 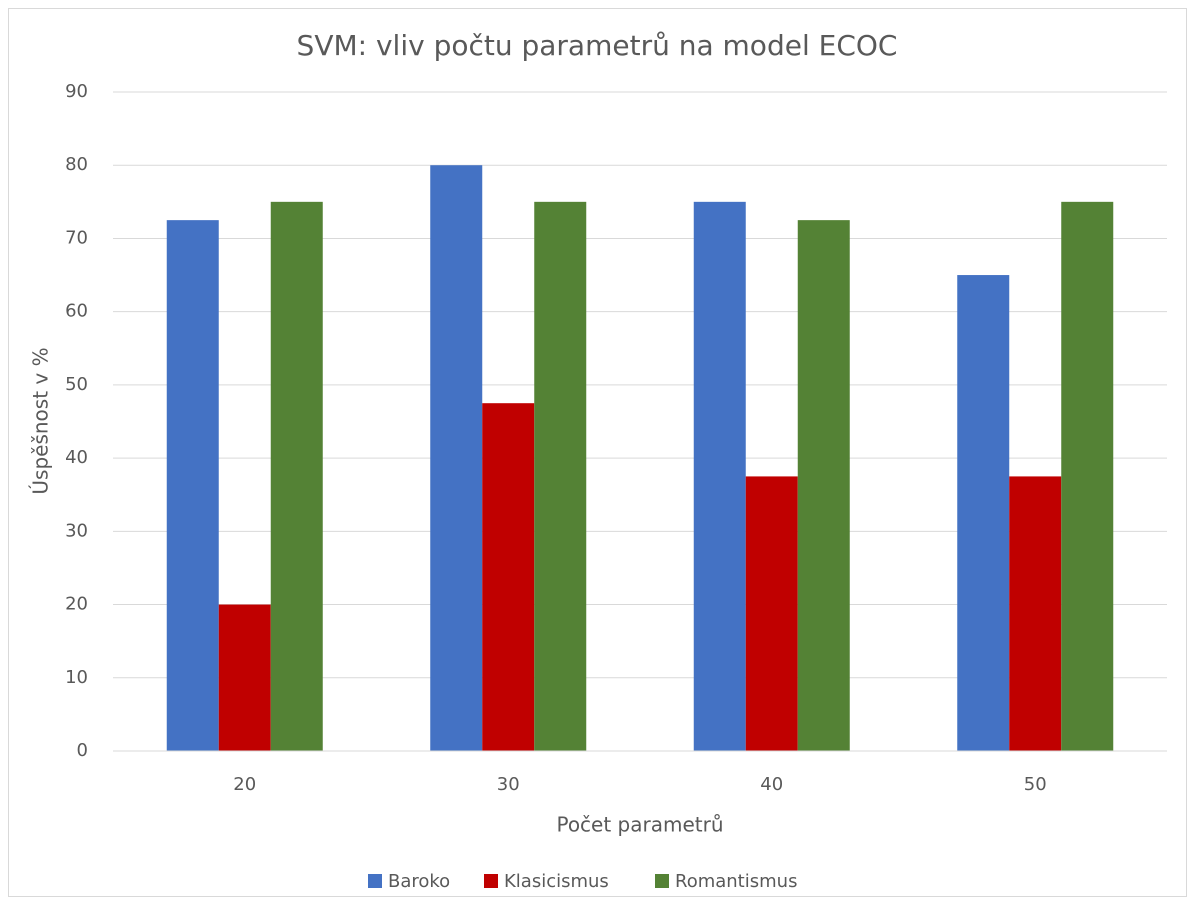 I want to click on x-tick-label: 40, so click(x=771, y=784).